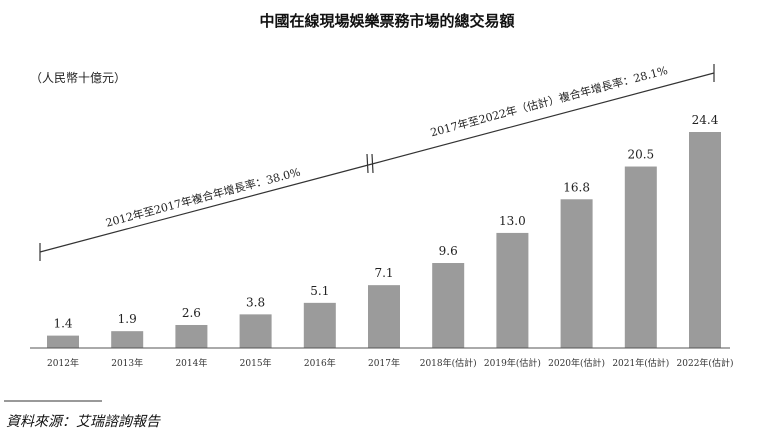 The height and width of the screenshot is (440, 758). What do you see at coordinates (319, 291) in the screenshot?
I see `bar-value-label-4: 5.1` at bounding box center [319, 291].